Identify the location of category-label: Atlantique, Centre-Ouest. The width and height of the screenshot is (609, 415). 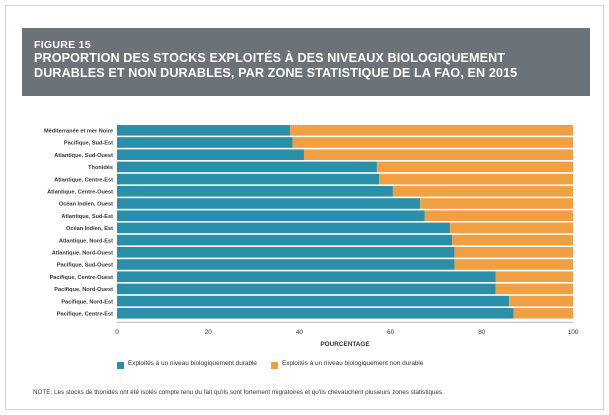
(80, 193).